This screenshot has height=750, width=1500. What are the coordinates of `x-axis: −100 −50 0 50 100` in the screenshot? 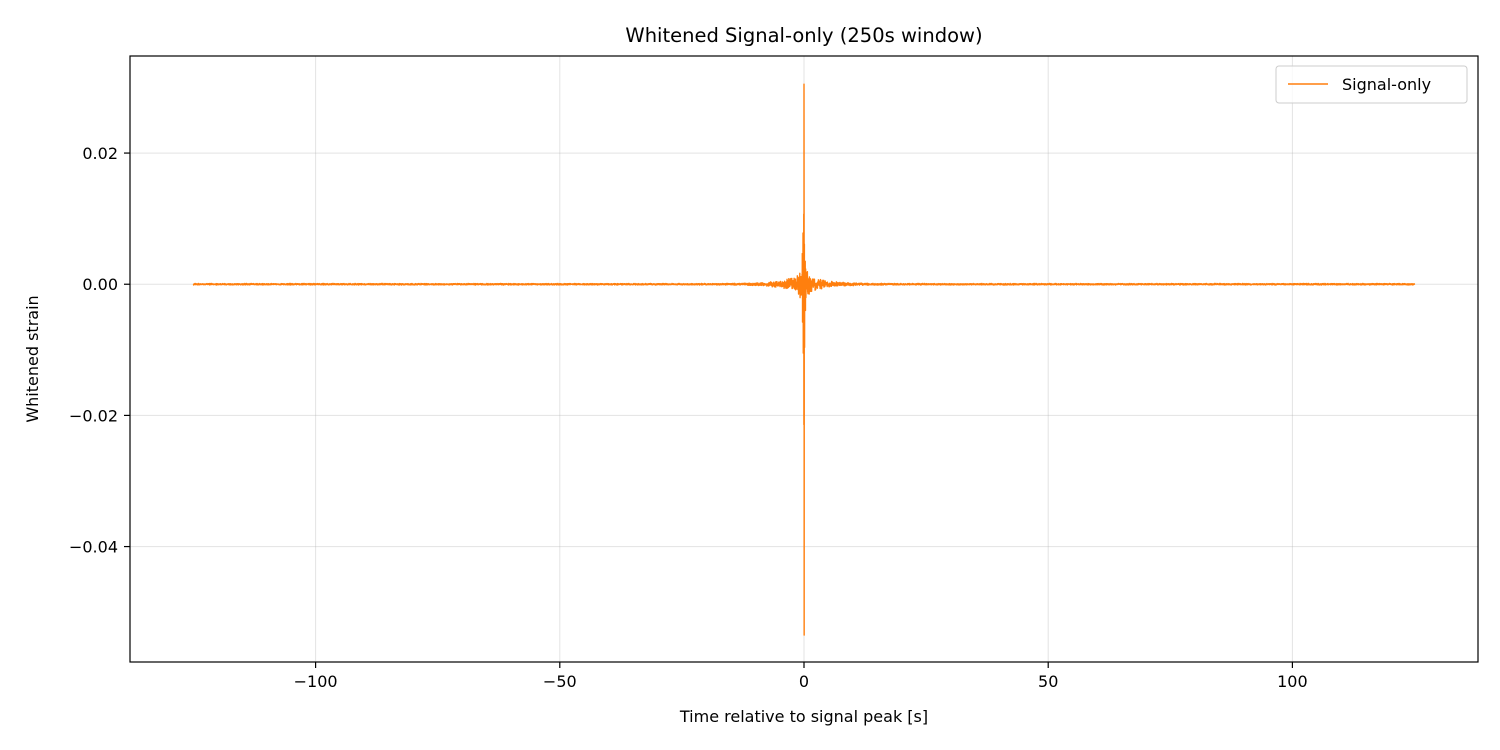 It's located at (801, 676).